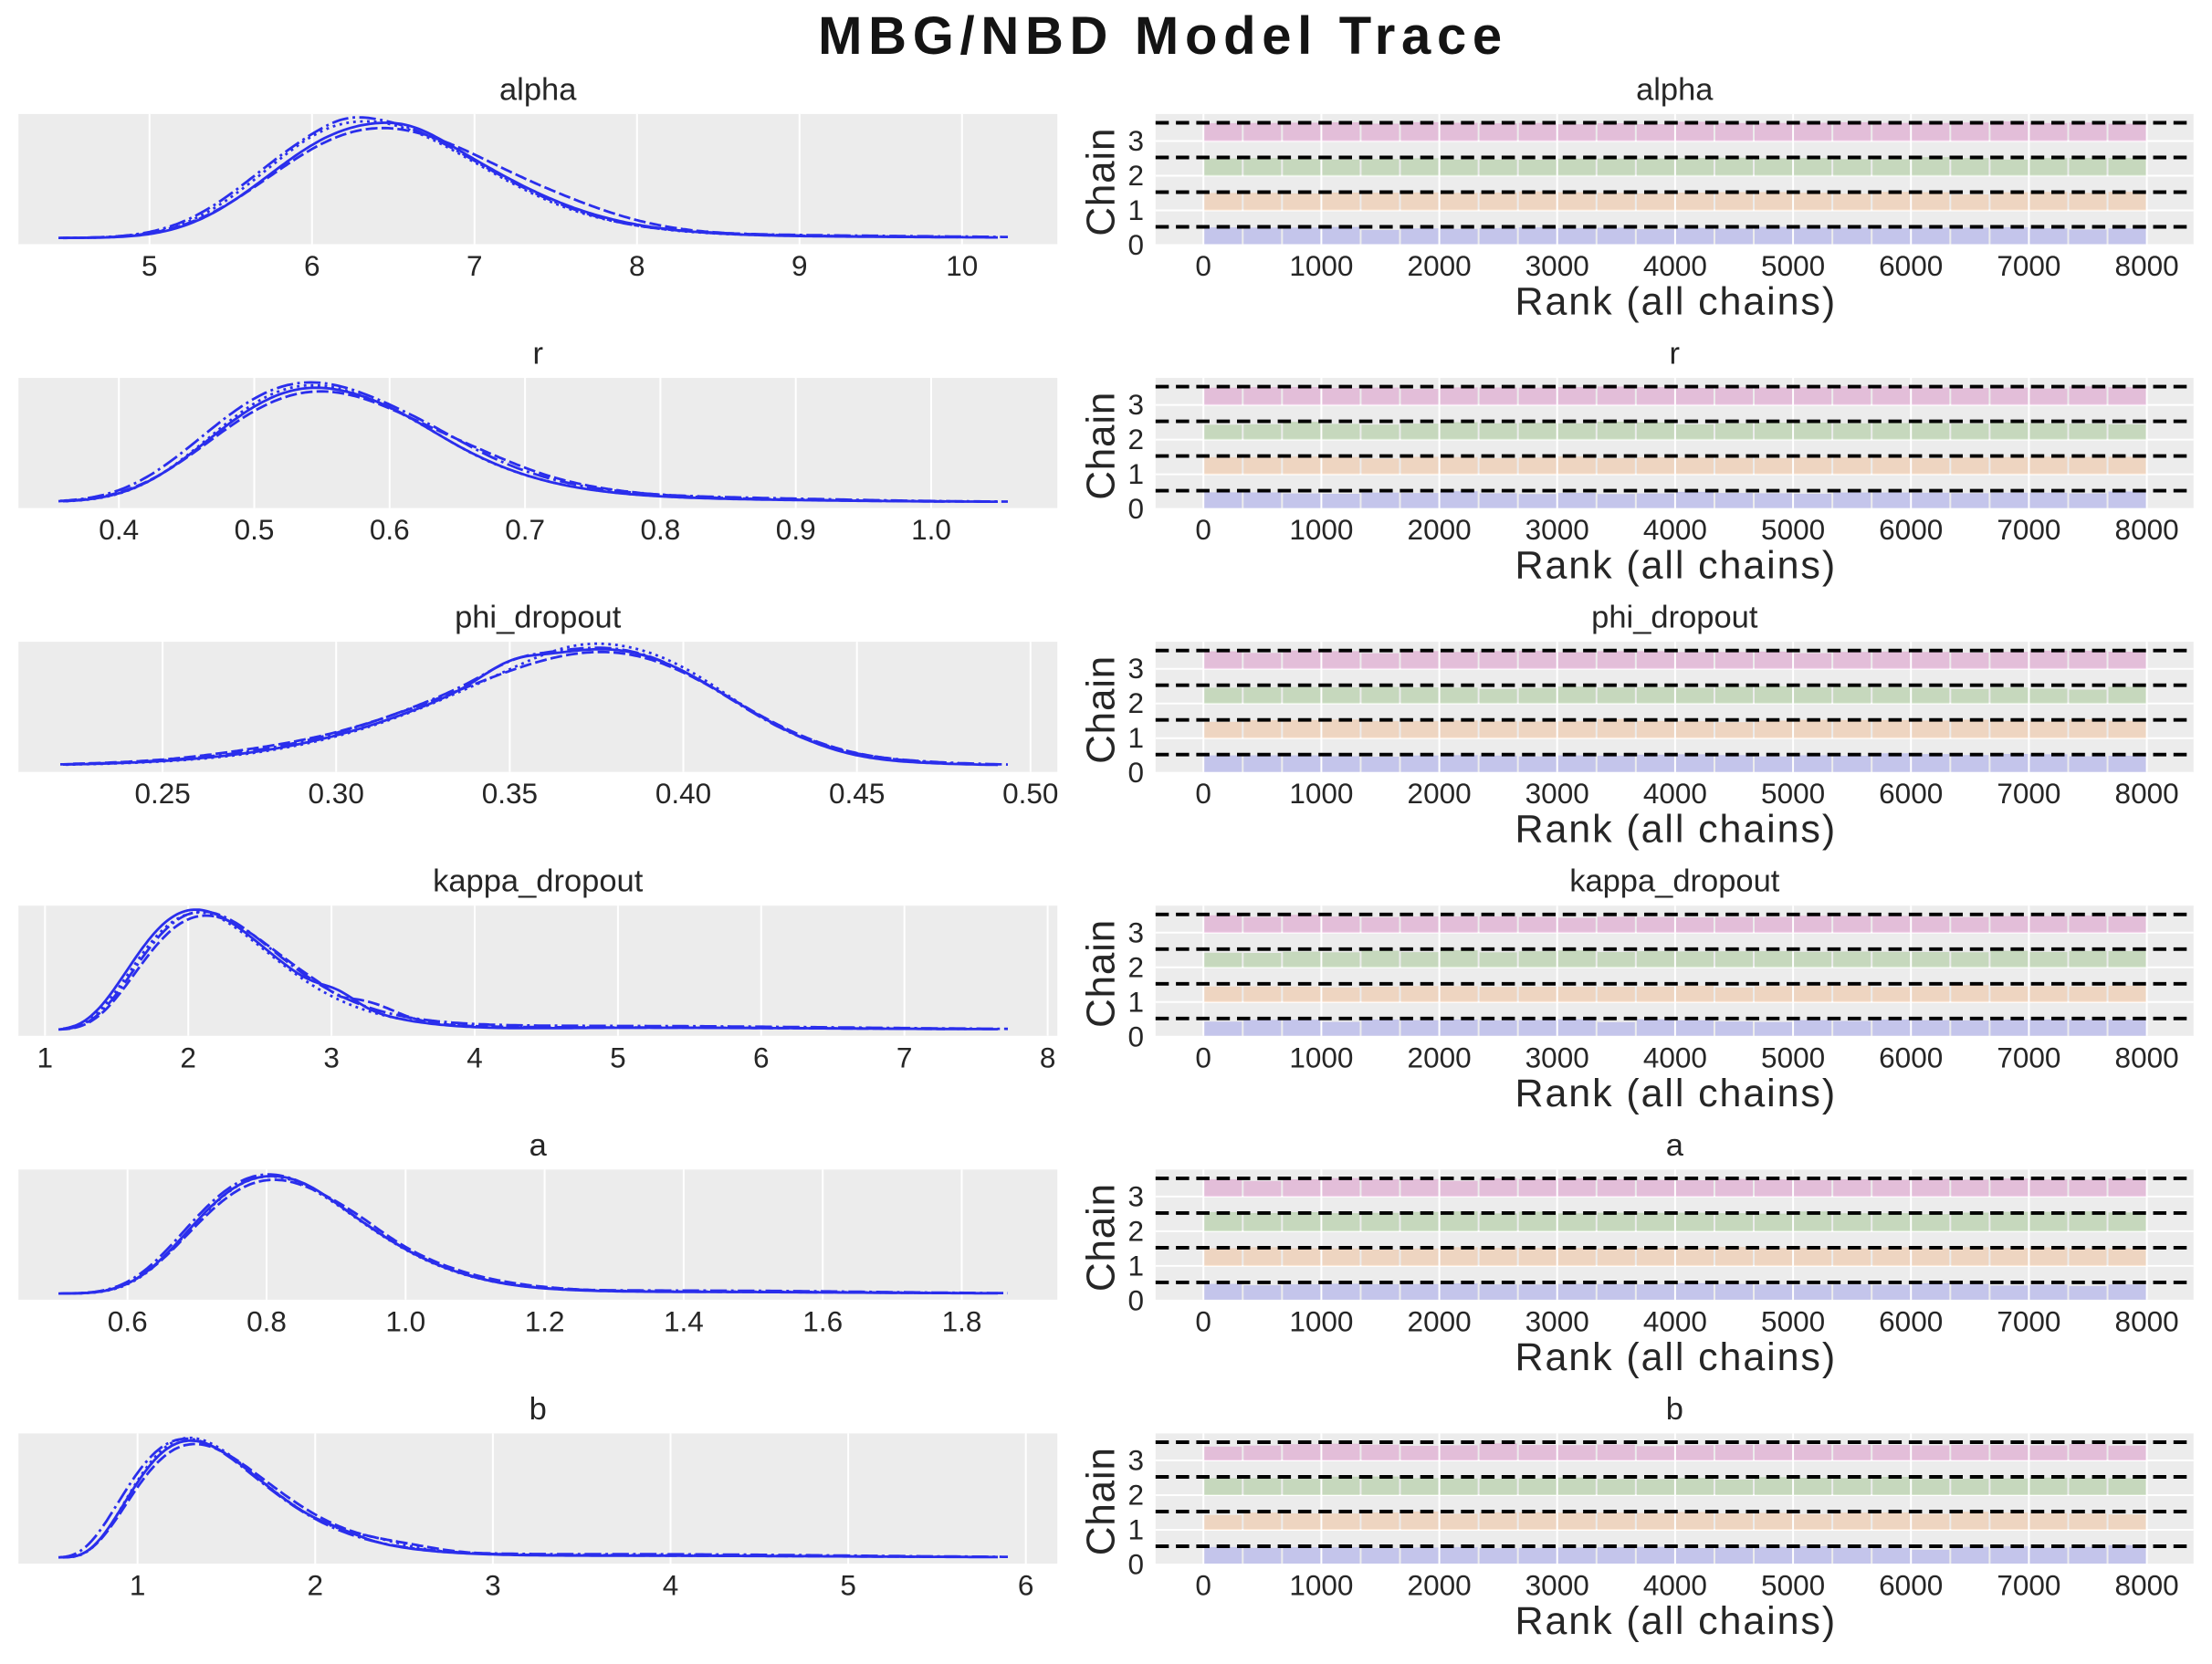 This screenshot has width=2212, height=1664. What do you see at coordinates (857, 793) in the screenshot?
I see `svg-text: 0.45` at bounding box center [857, 793].